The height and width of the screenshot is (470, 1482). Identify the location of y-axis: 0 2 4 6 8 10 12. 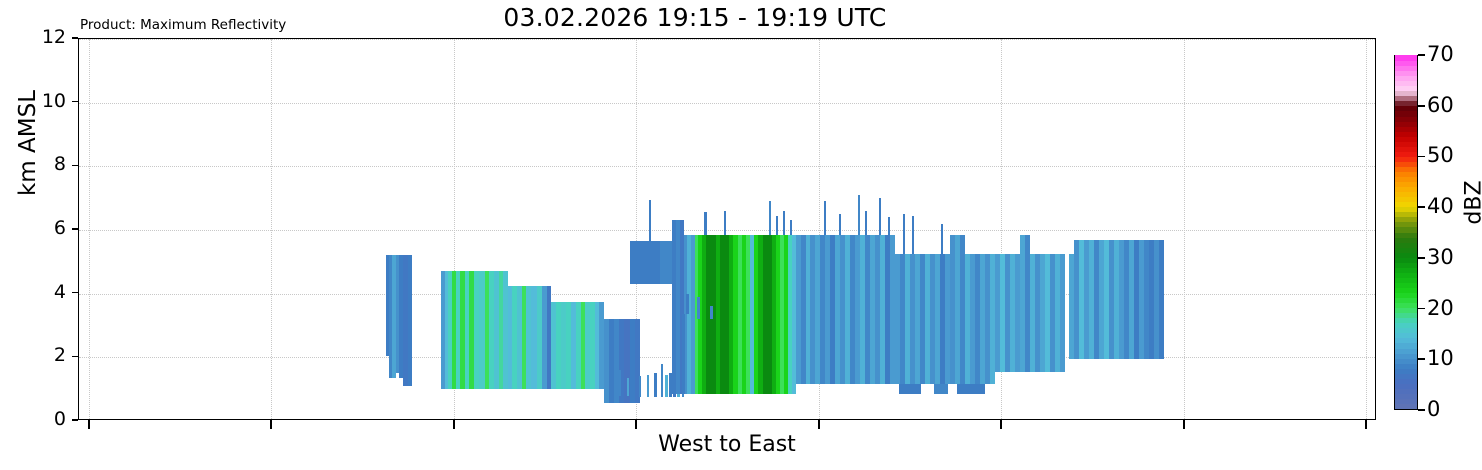
(39, 235).